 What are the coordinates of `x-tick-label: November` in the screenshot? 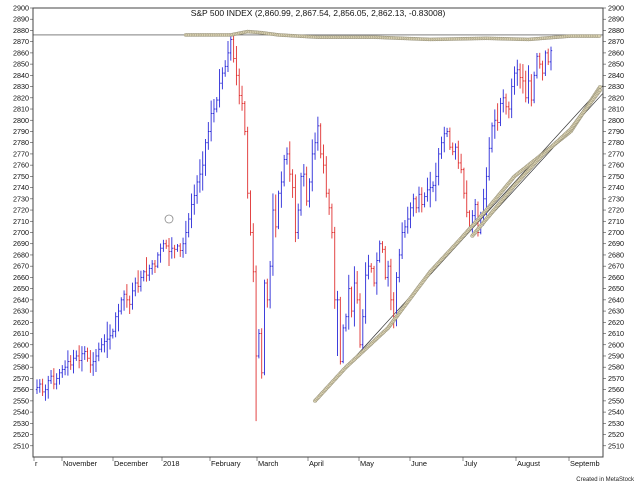 It's located at (80, 463).